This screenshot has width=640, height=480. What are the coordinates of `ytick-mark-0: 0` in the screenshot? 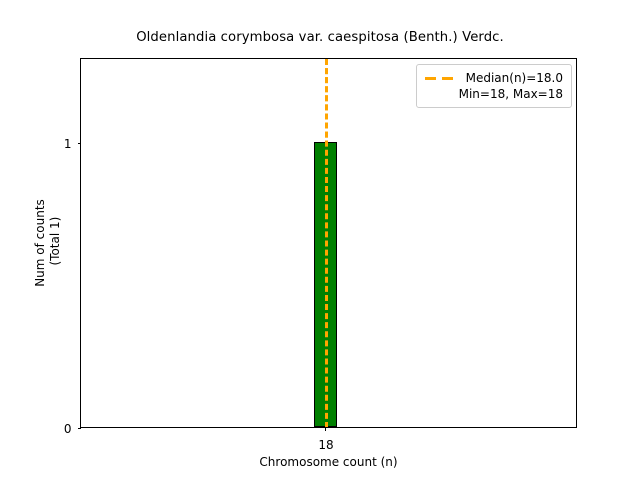 It's located at (72, 429).